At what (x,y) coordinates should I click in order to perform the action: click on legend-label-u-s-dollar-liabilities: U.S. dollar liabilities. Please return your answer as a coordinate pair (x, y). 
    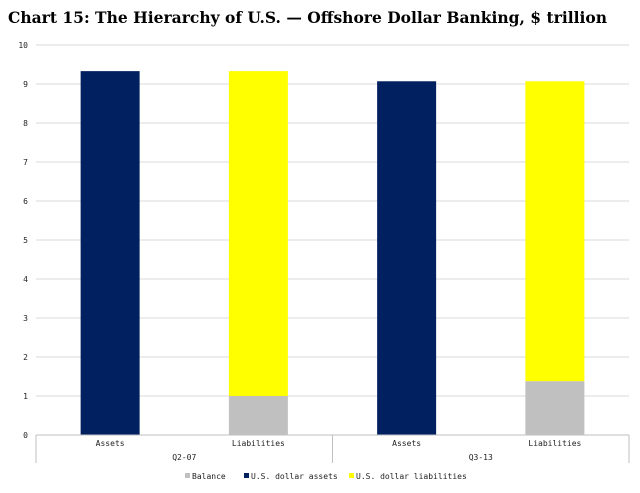
    Looking at the image, I should click on (411, 476).